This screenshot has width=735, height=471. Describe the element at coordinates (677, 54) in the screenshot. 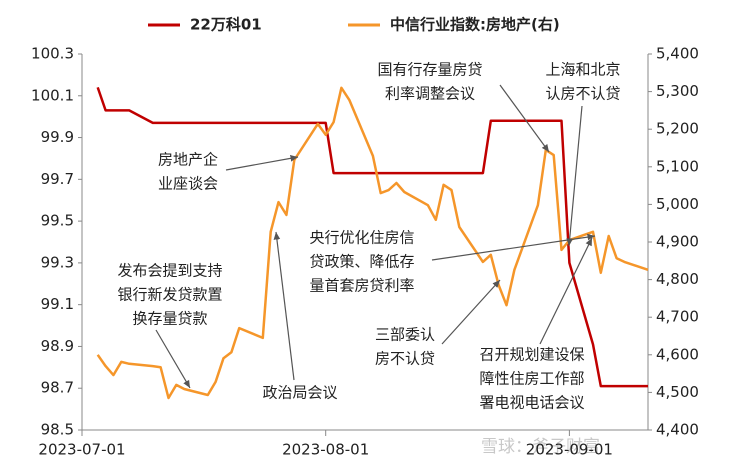

I see `y2-tick-label: 5,400` at that location.